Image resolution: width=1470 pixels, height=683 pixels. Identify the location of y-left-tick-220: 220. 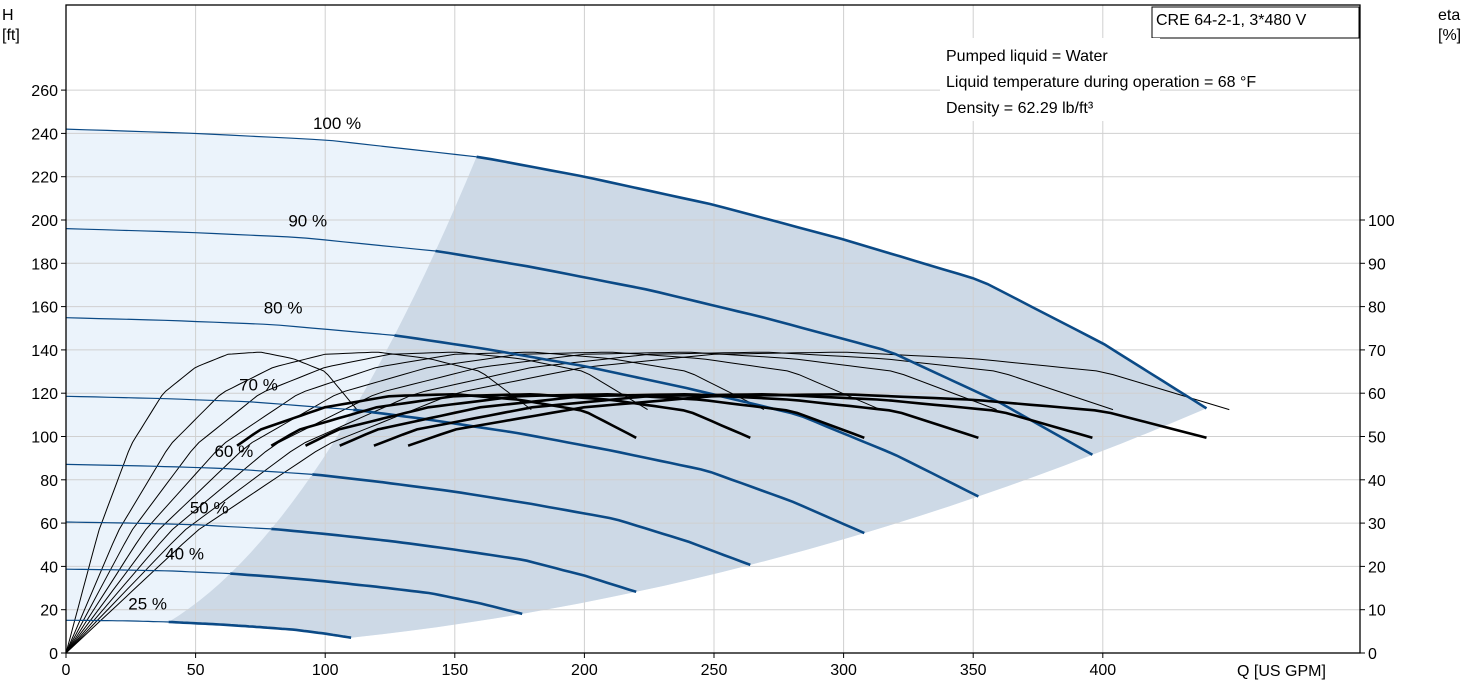
(44, 178).